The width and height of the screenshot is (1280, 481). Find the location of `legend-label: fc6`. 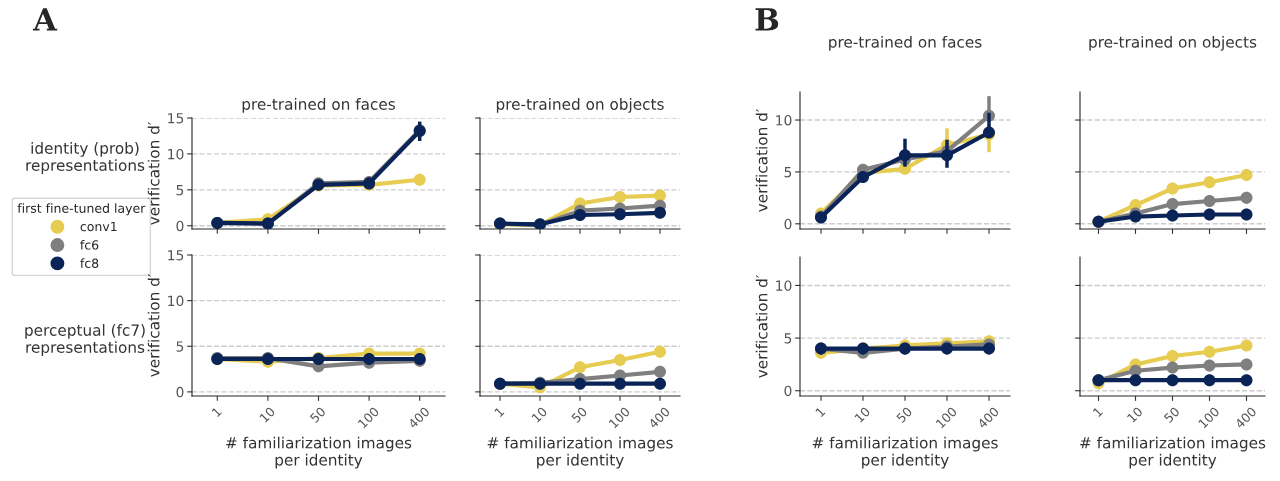

legend-label: fc6 is located at coordinates (89, 244).